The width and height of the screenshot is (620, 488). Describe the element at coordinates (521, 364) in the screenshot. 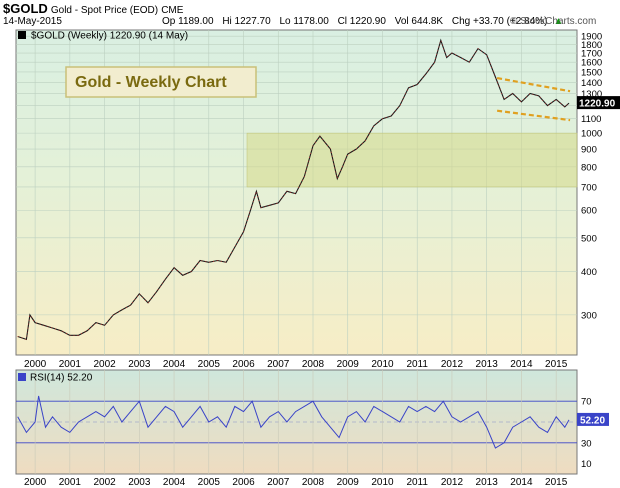

I see `price-x-tick-label: 2014` at that location.